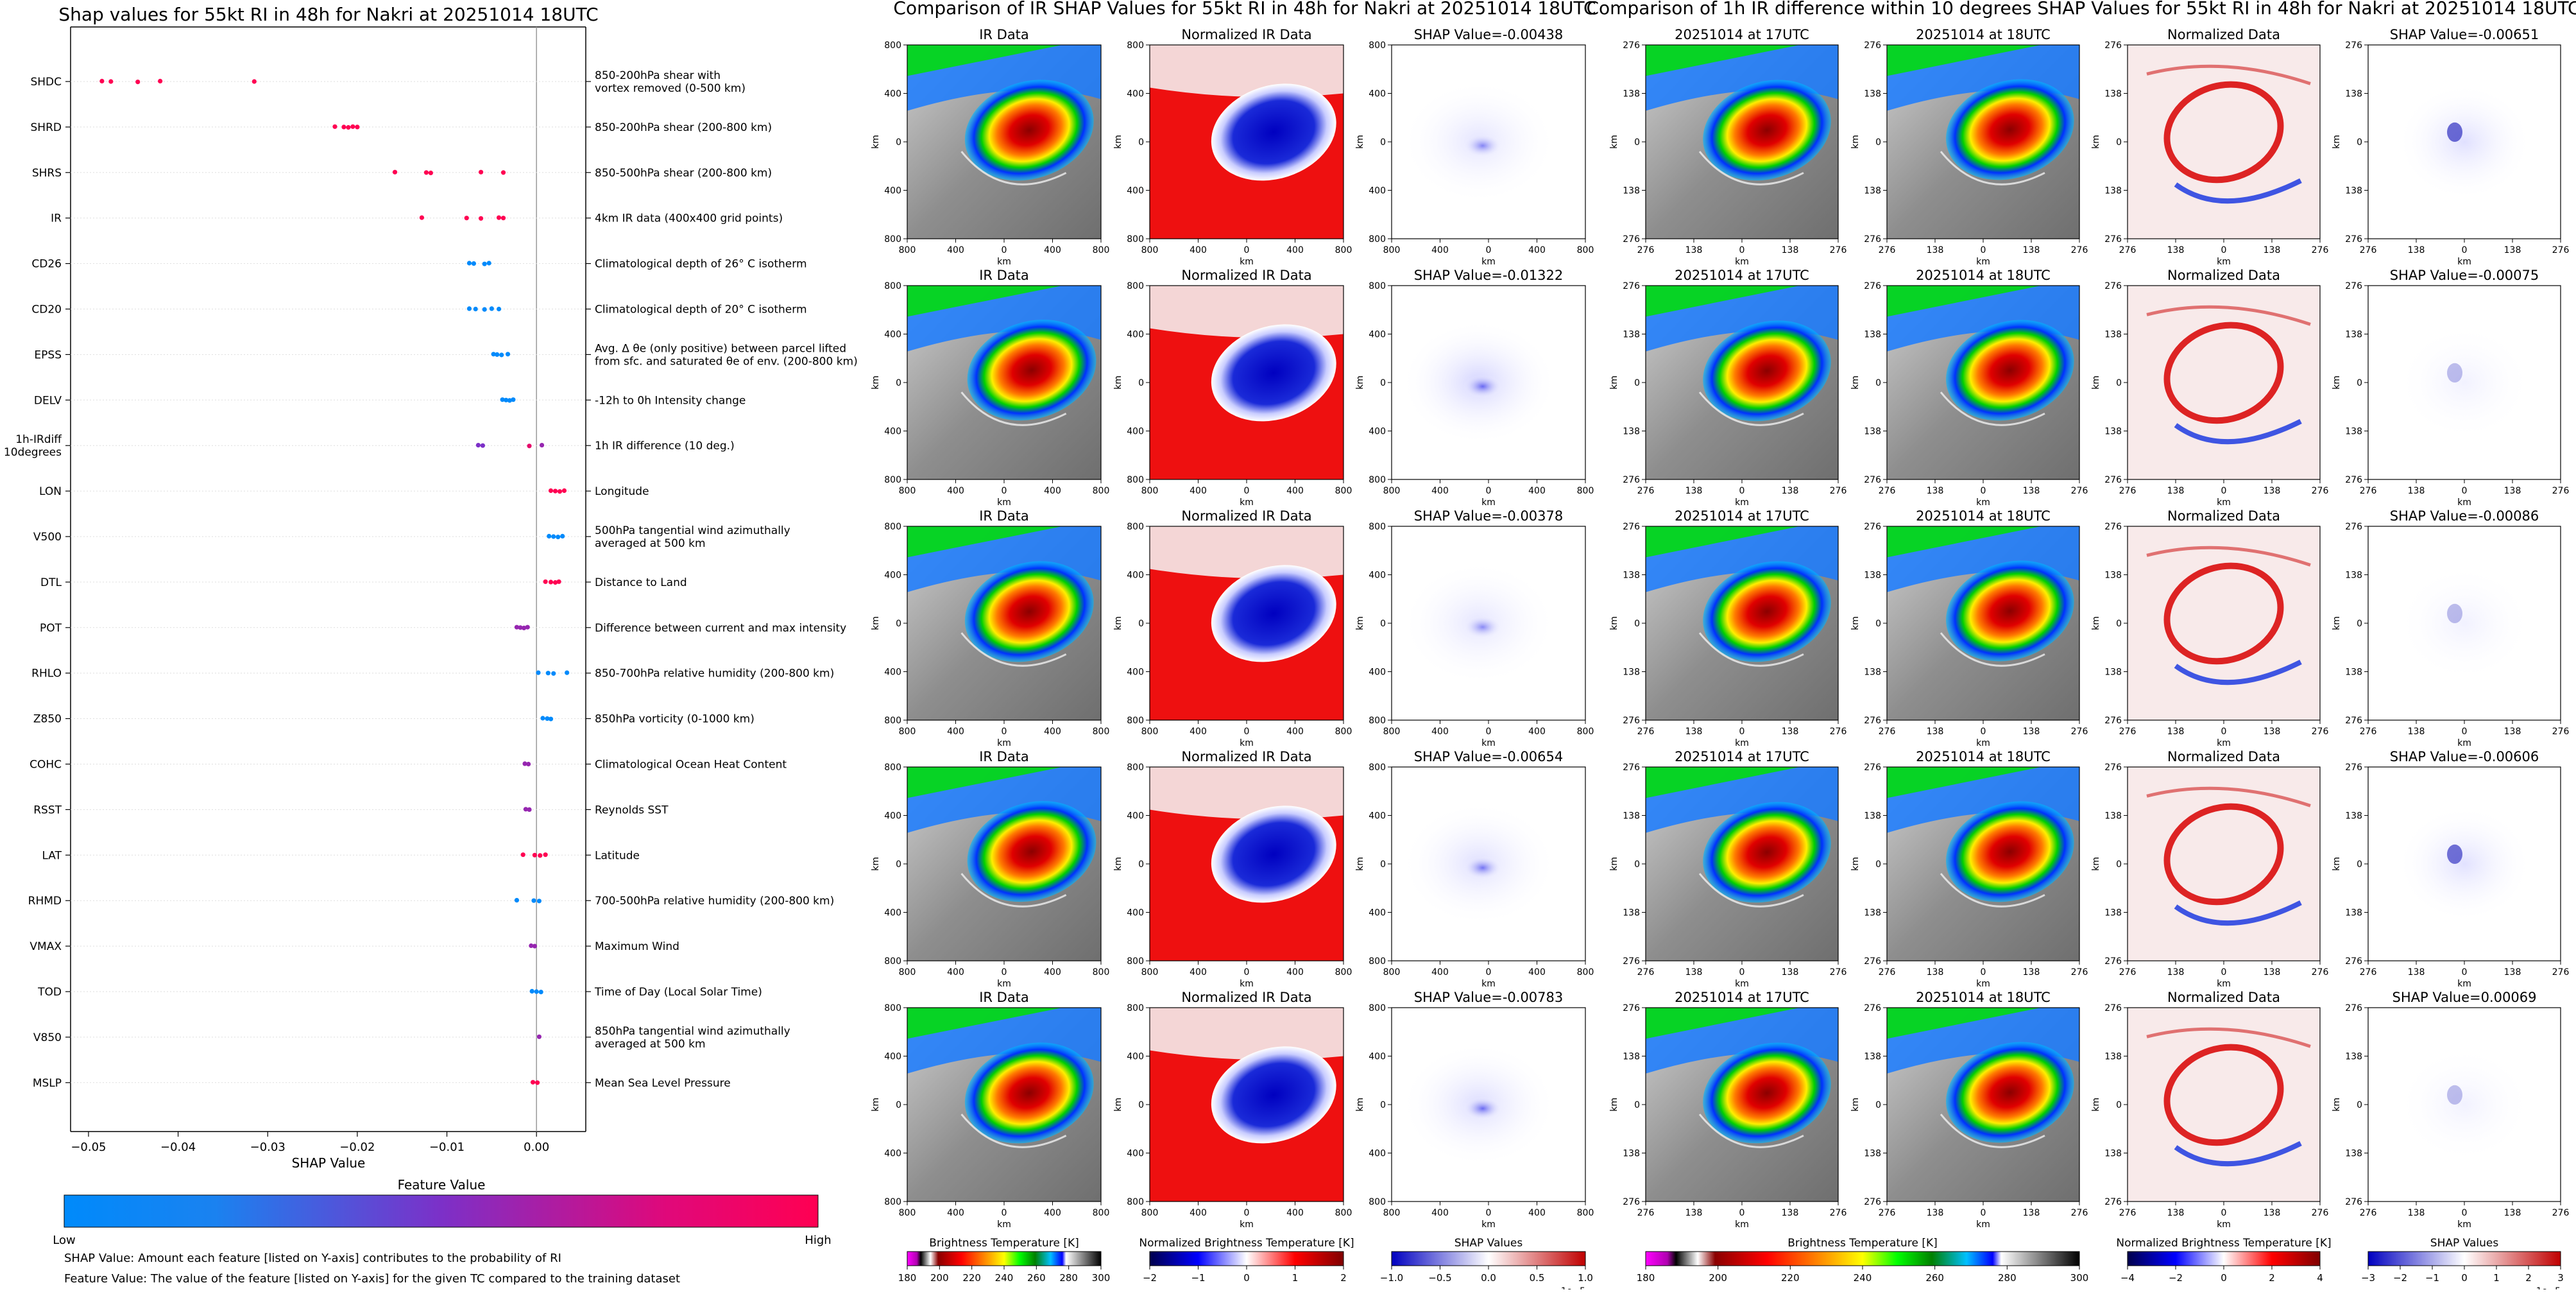 This screenshot has width=2576, height=1292. What do you see at coordinates (1488, 864) in the screenshot?
I see `shap-heatmap` at bounding box center [1488, 864].